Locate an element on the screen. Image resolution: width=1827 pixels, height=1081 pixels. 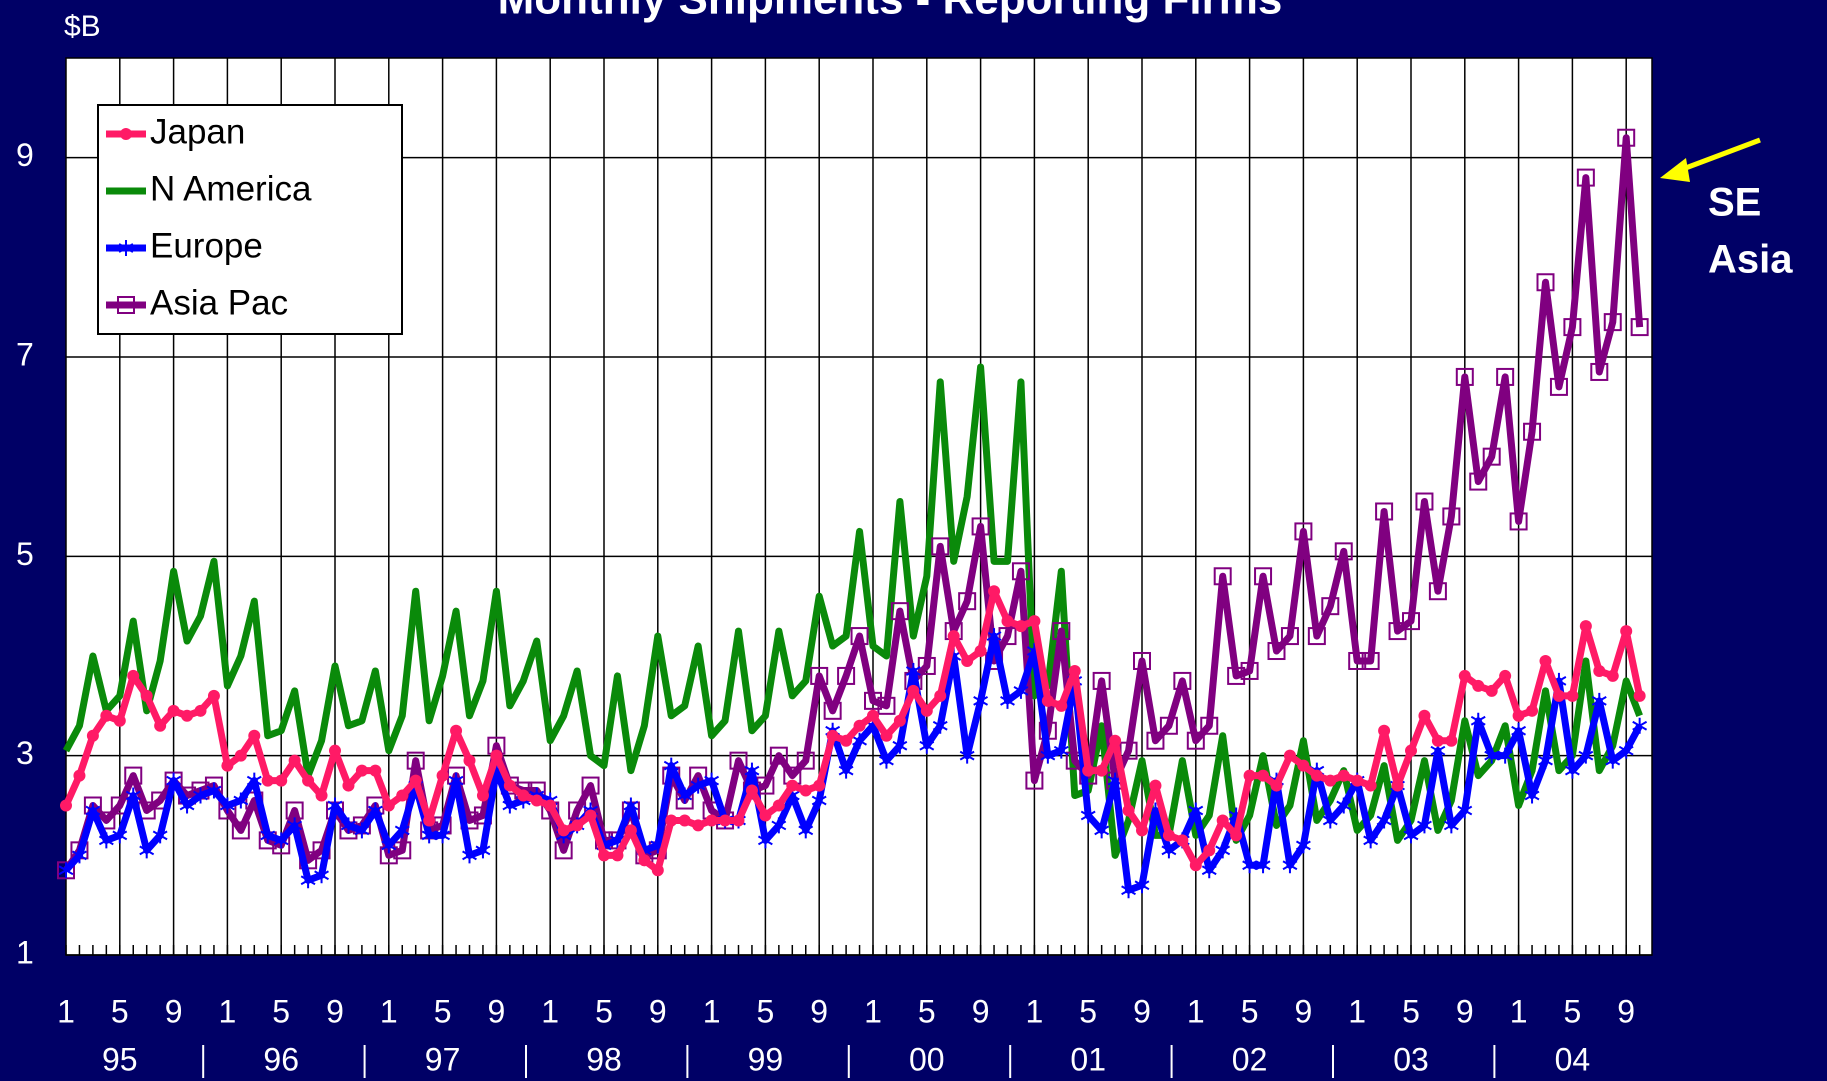
year-label: 00 is located at coordinates (927, 1059).